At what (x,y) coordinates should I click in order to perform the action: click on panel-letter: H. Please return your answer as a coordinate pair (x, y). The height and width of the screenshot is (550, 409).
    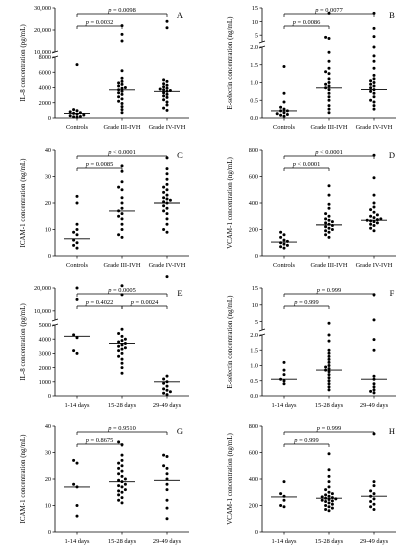
    Looking at the image, I should click on (392, 431).